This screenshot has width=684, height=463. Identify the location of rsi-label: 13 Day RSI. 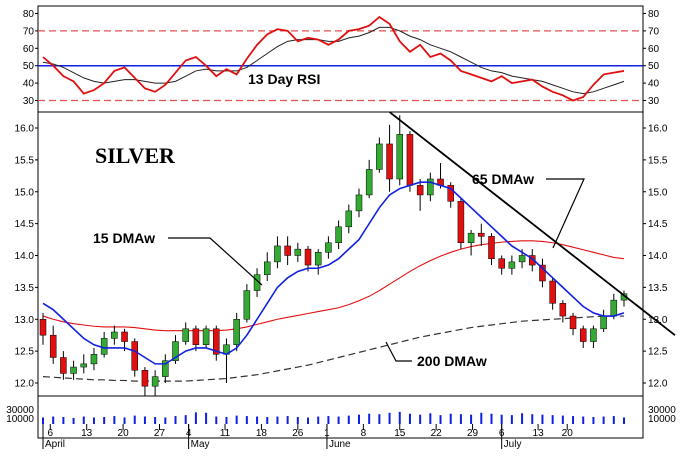
(284, 79).